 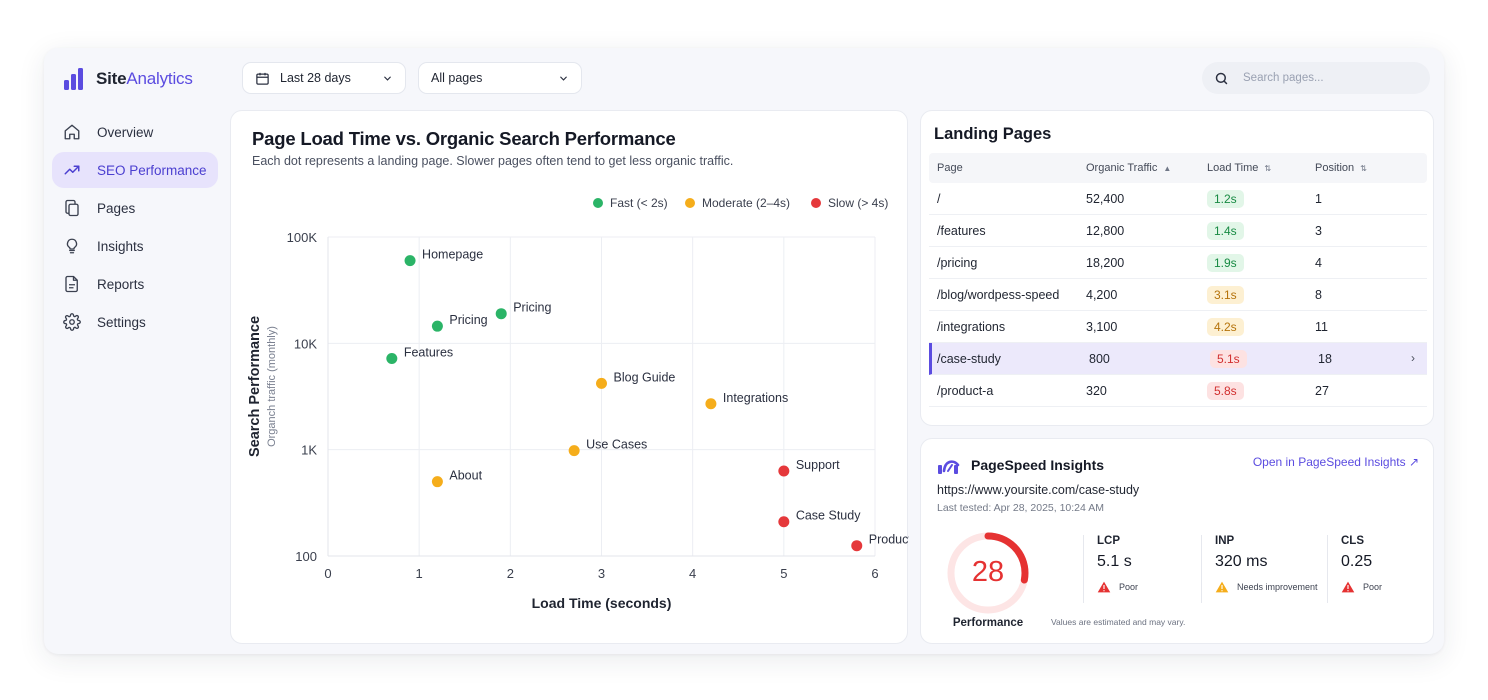 What do you see at coordinates (74, 79) in the screenshot?
I see `bar-chart-logo-icon` at bounding box center [74, 79].